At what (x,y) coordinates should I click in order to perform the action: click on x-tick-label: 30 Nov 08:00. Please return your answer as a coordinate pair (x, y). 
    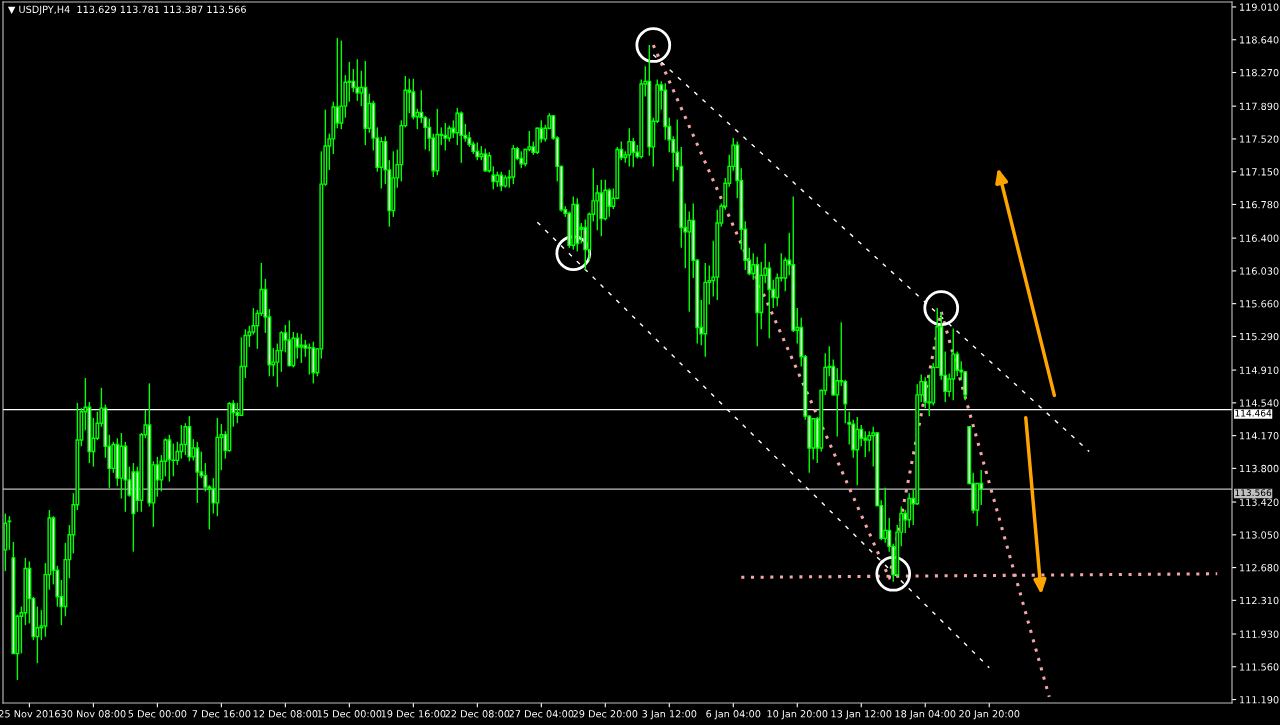
    Looking at the image, I should click on (93, 714).